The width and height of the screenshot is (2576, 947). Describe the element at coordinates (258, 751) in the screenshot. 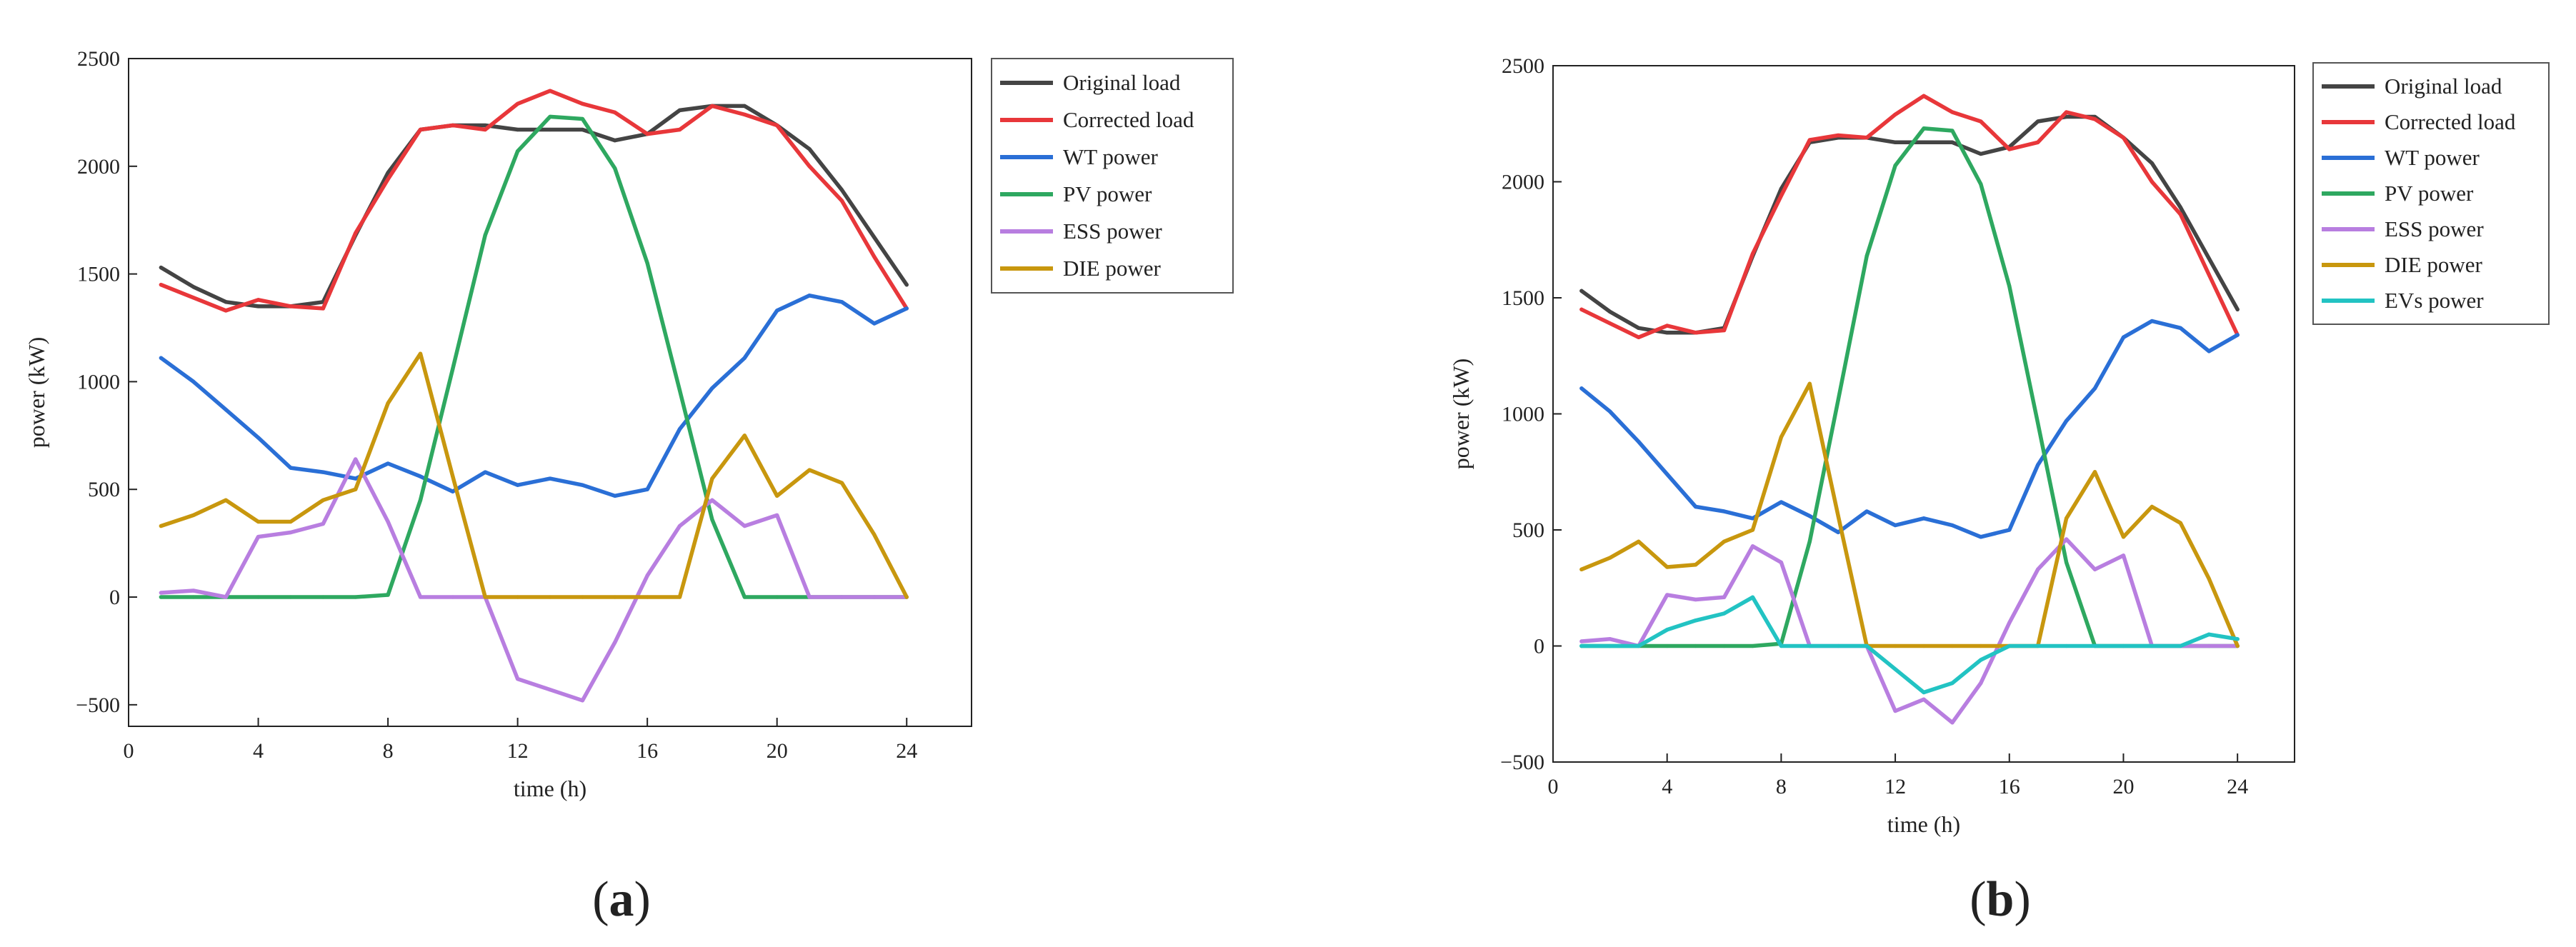

I see `x-tick-label: 4` at that location.